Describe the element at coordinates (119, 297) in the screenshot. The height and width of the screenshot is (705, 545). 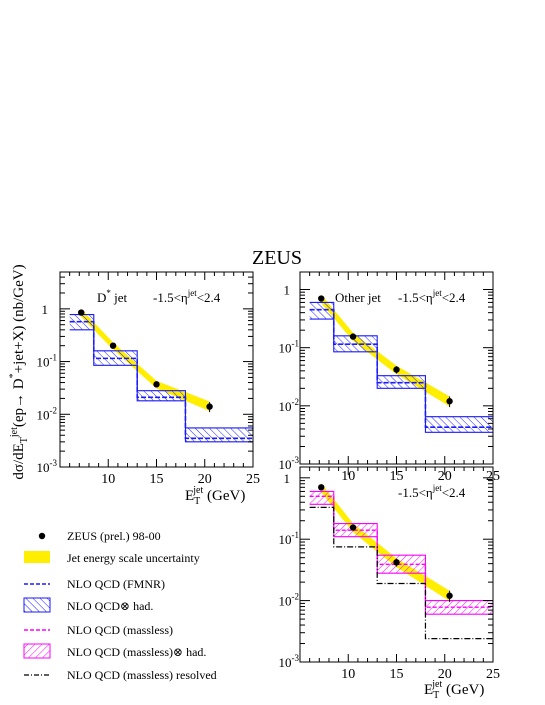
I see `panel-jet-label-tail: jet` at that location.